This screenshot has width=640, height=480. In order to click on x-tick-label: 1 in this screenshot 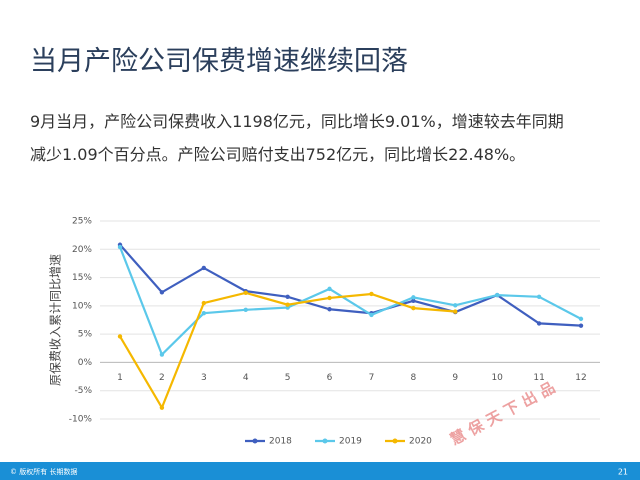, I will do `click(120, 378)`.